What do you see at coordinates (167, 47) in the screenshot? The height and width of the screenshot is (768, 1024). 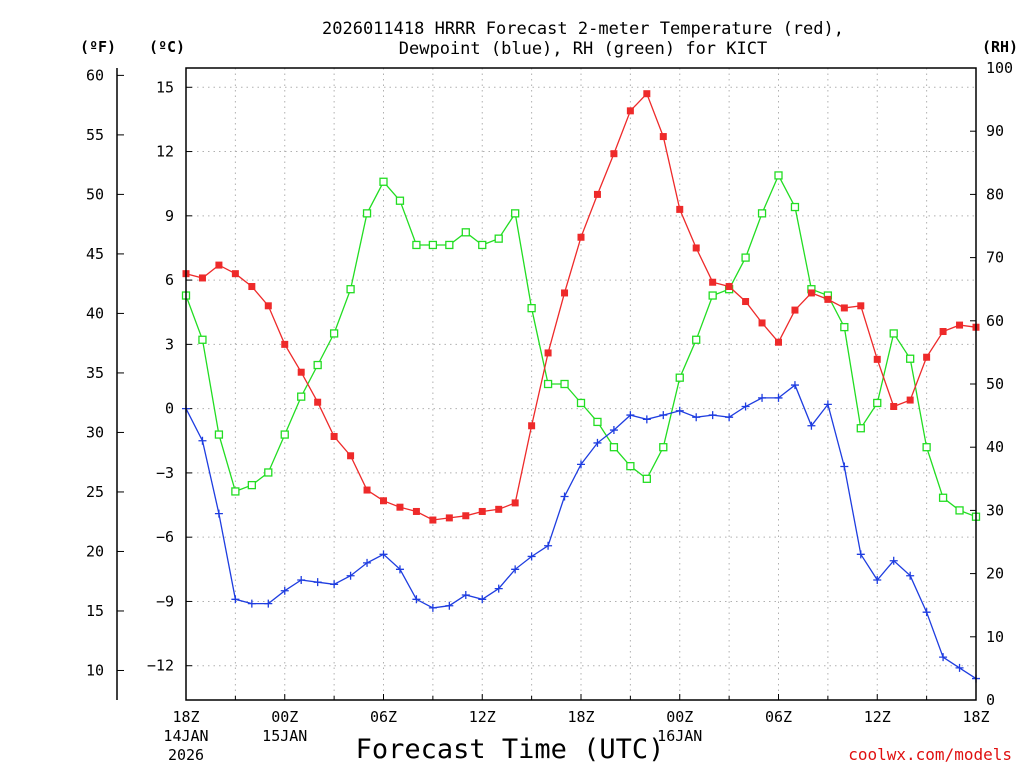 I see `celsius-unit-label: (ºC)` at bounding box center [167, 47].